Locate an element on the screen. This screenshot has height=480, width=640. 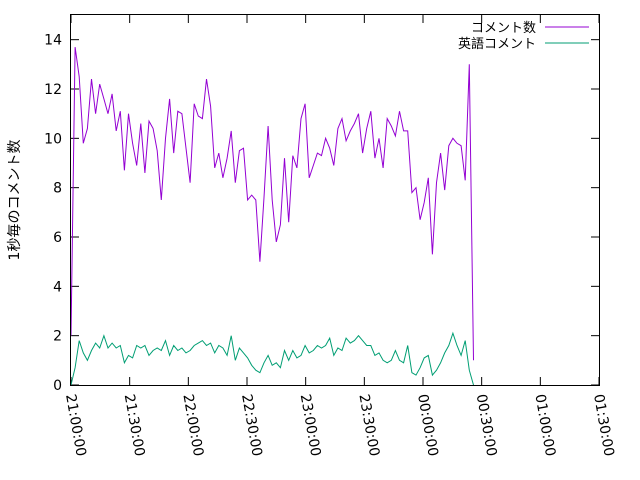
x-tick-label: 01:00:00 is located at coordinates (544, 425).